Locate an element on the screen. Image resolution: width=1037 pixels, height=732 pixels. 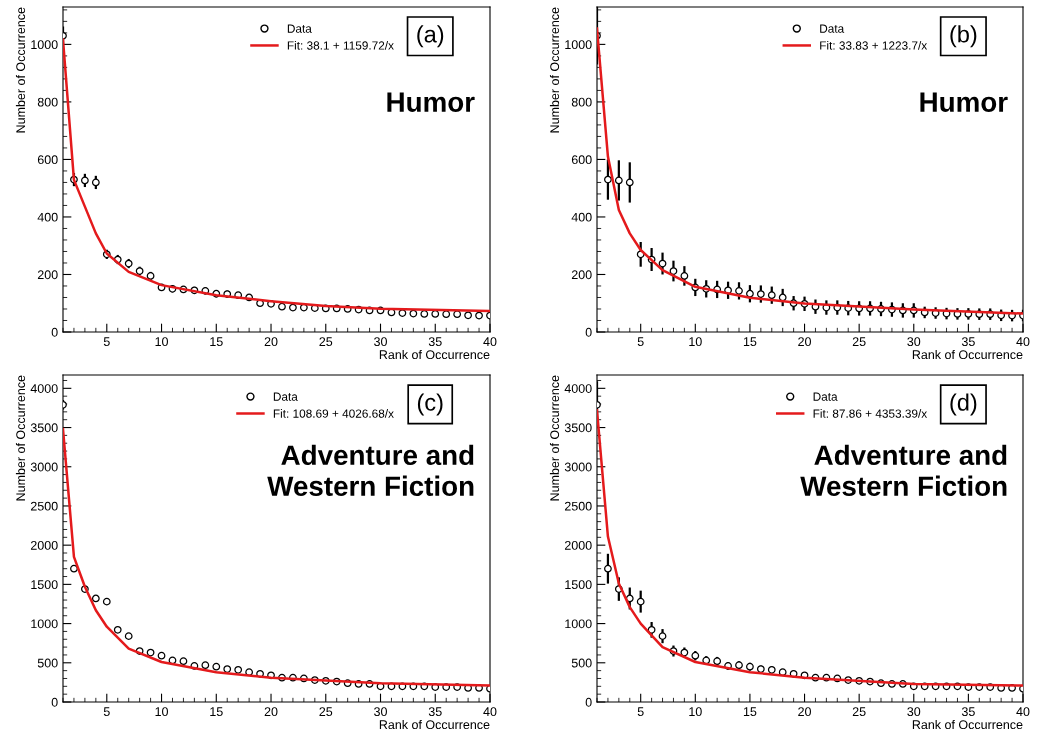
legend-label: Fit: 108.69 + 4026.68/x is located at coordinates (333, 413).